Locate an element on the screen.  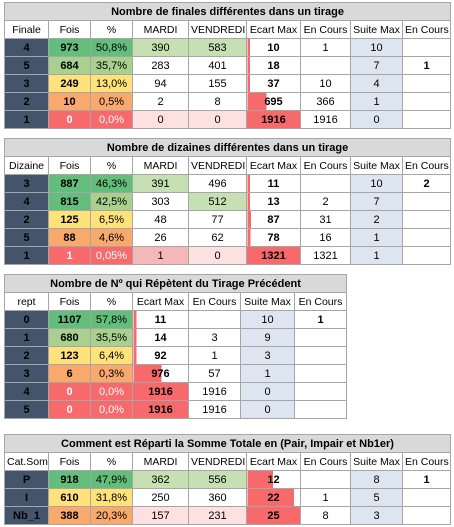
mardi-cell: 390 is located at coordinates (160, 47).